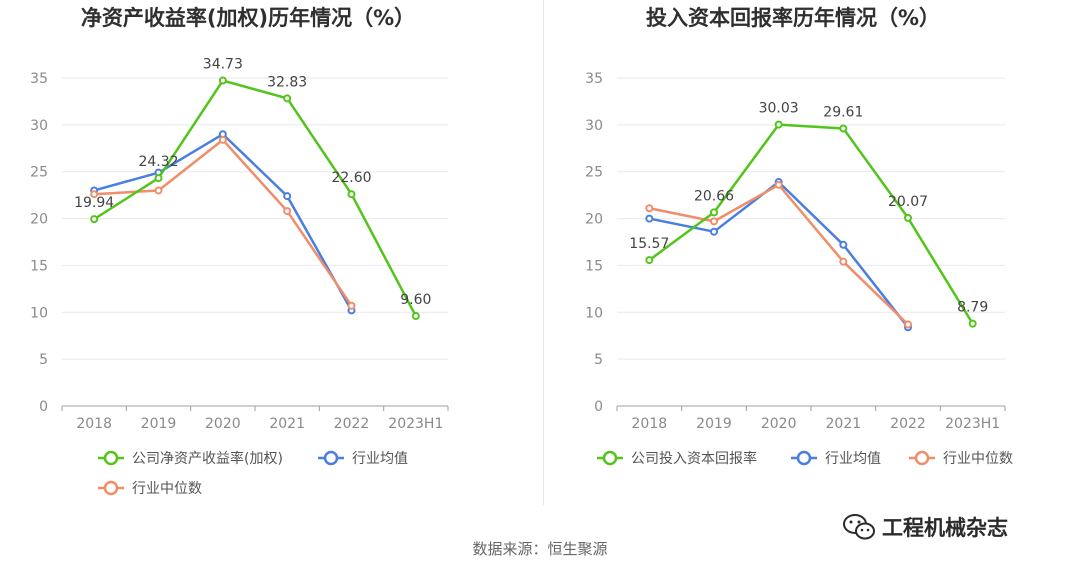 The width and height of the screenshot is (1080, 574). What do you see at coordinates (380, 459) in the screenshot?
I see `roe-legend-label: 行业均值` at bounding box center [380, 459].